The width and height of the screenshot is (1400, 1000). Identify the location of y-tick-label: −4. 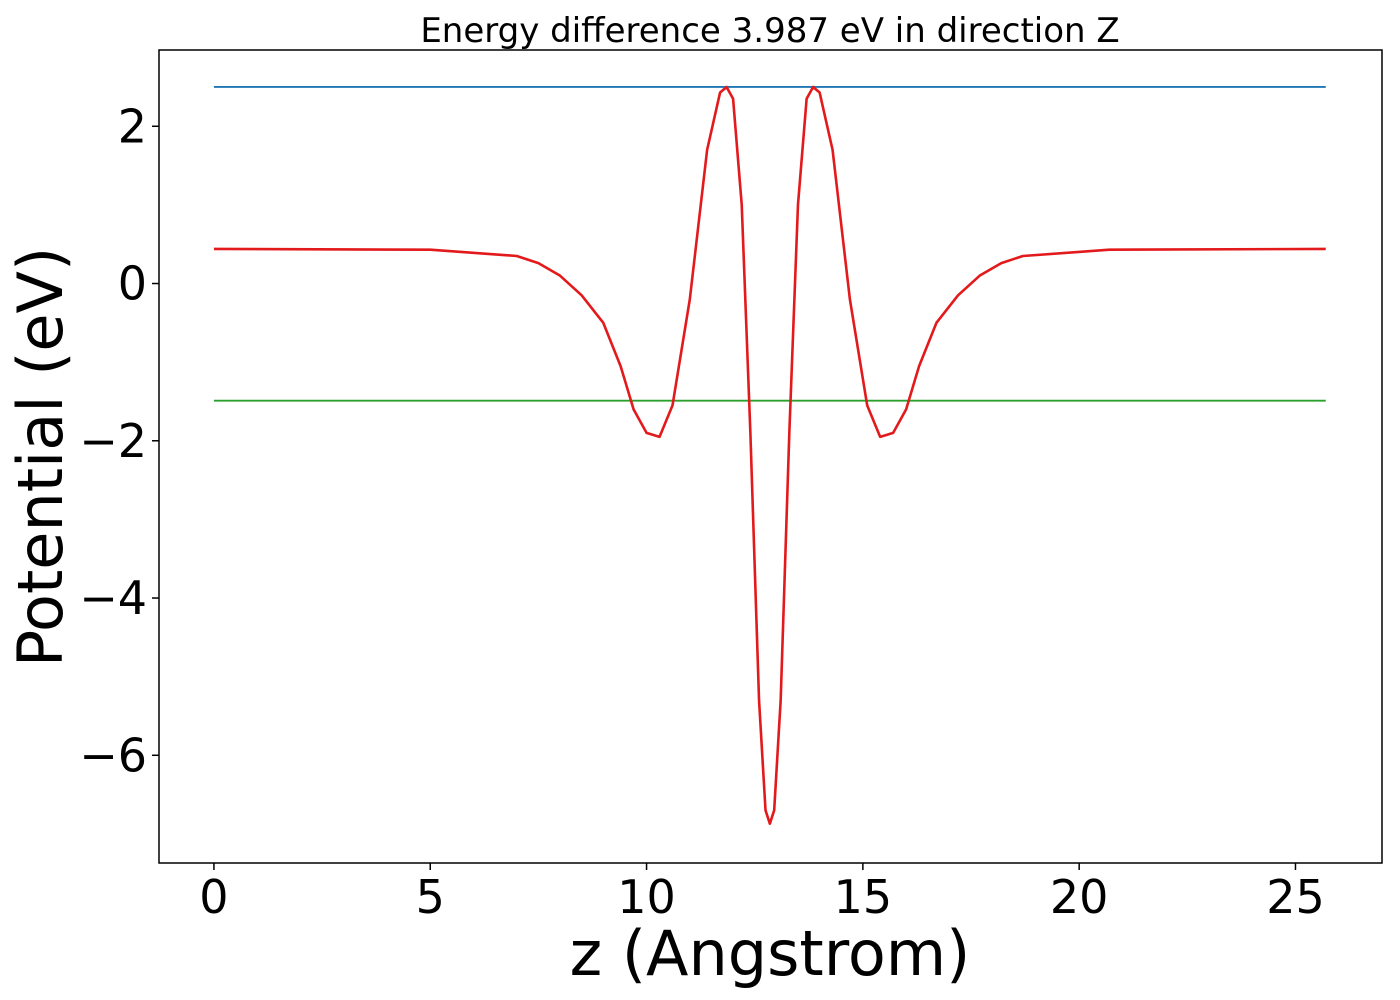
(113, 598).